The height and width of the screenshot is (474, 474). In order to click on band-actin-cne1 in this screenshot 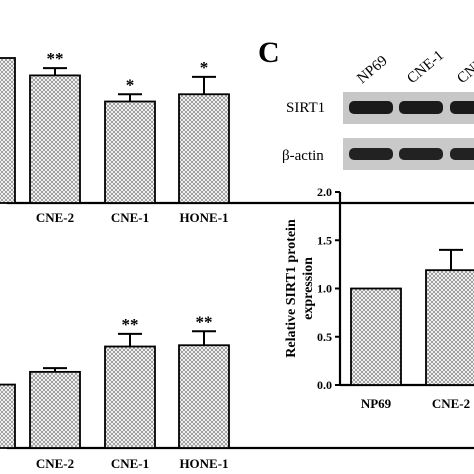, I will do `click(421, 154)`.